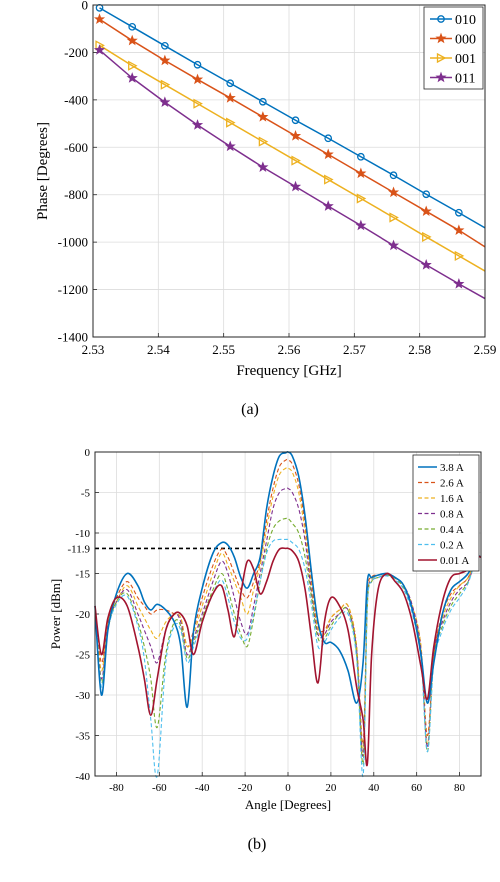  What do you see at coordinates (452, 530) in the screenshot?
I see `power-legend-label: 0.4 A` at bounding box center [452, 530].